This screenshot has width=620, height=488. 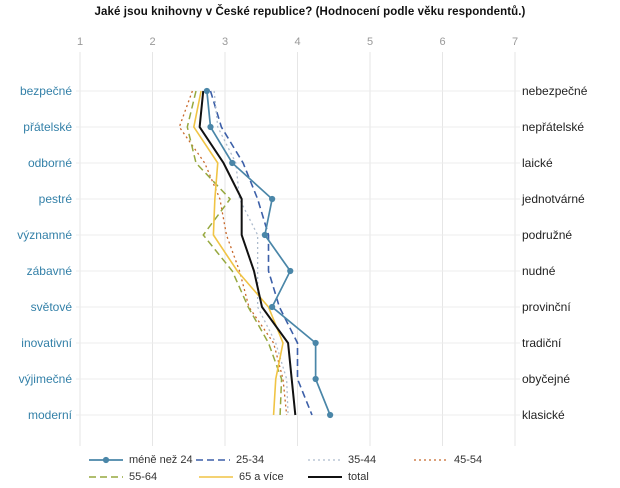 I want to click on x-axis-tick: 3, so click(x=225, y=42).